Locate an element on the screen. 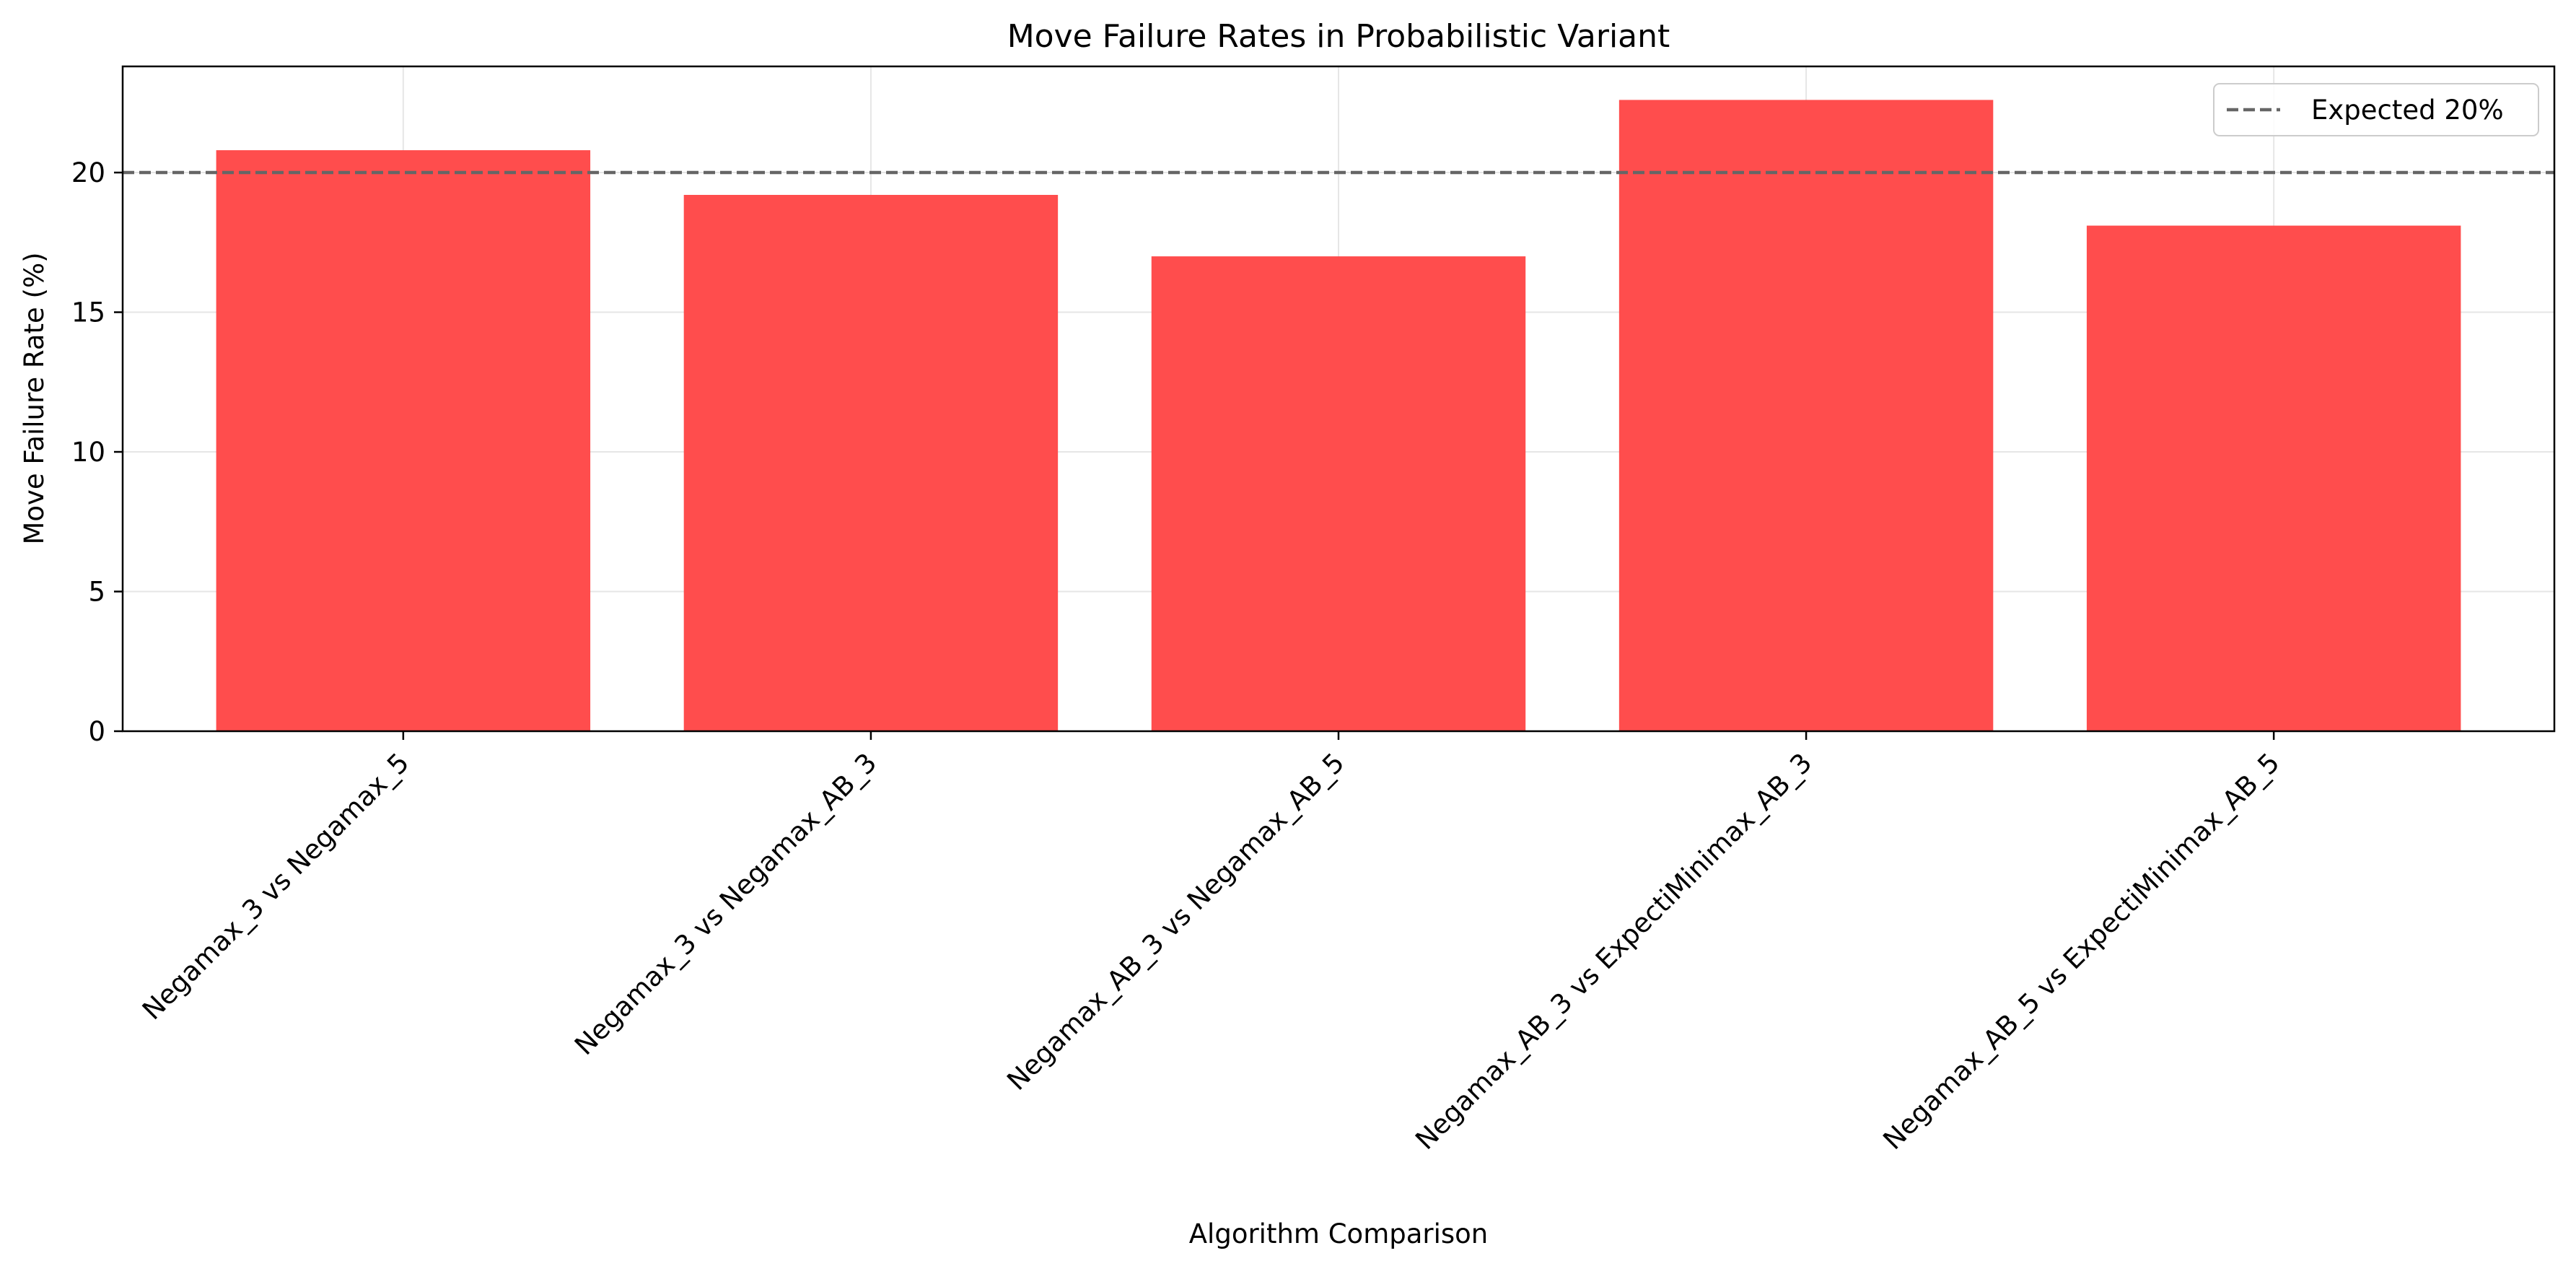  legend: Expected 20% is located at coordinates (2376, 109).